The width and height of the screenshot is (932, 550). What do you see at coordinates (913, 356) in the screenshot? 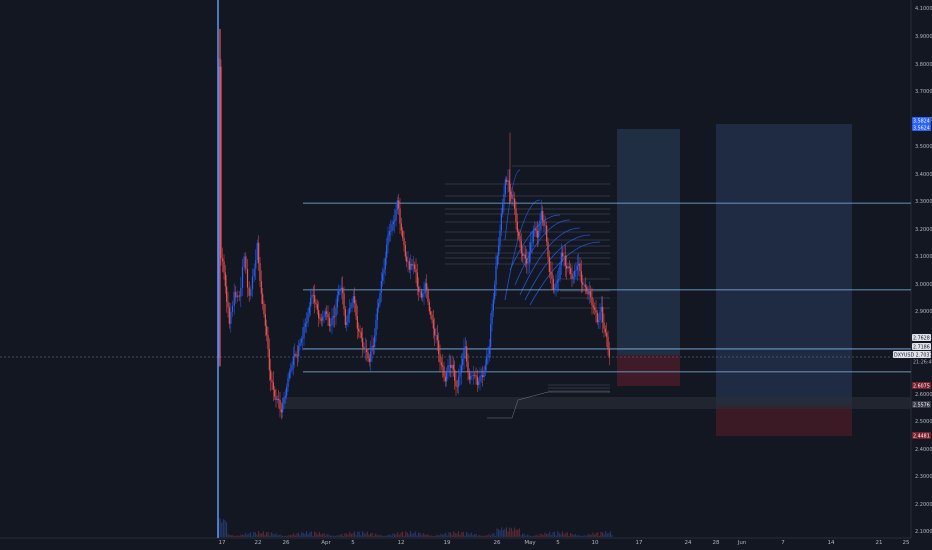
I see `price-tag-label: DXYUSD 2.7037` at bounding box center [913, 356].